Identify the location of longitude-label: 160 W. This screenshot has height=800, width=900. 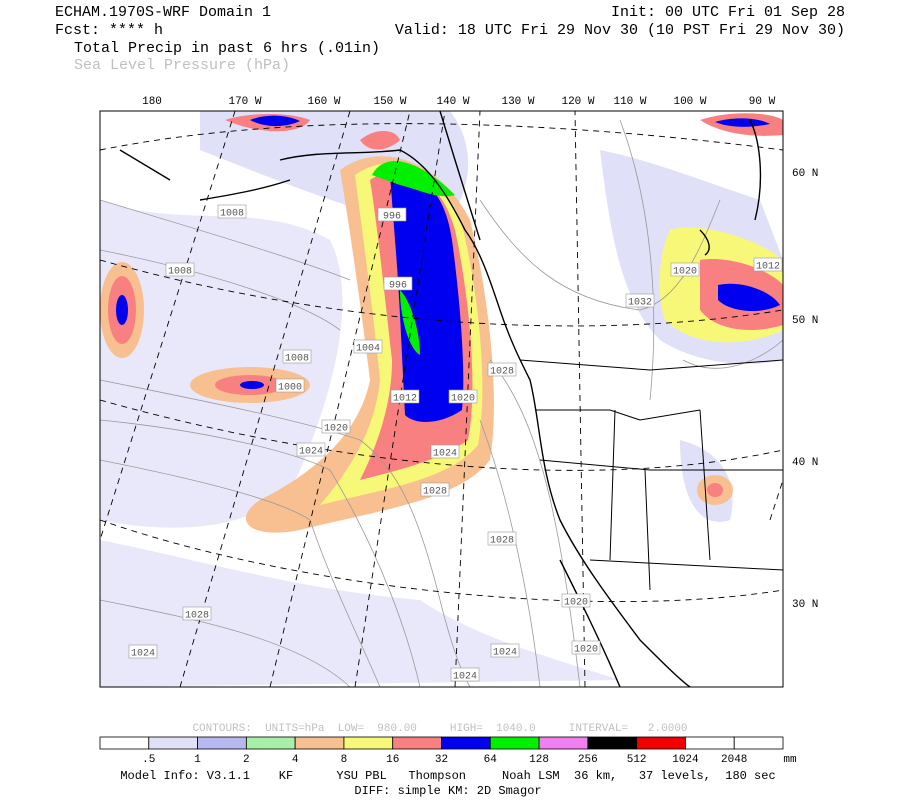
(323, 102).